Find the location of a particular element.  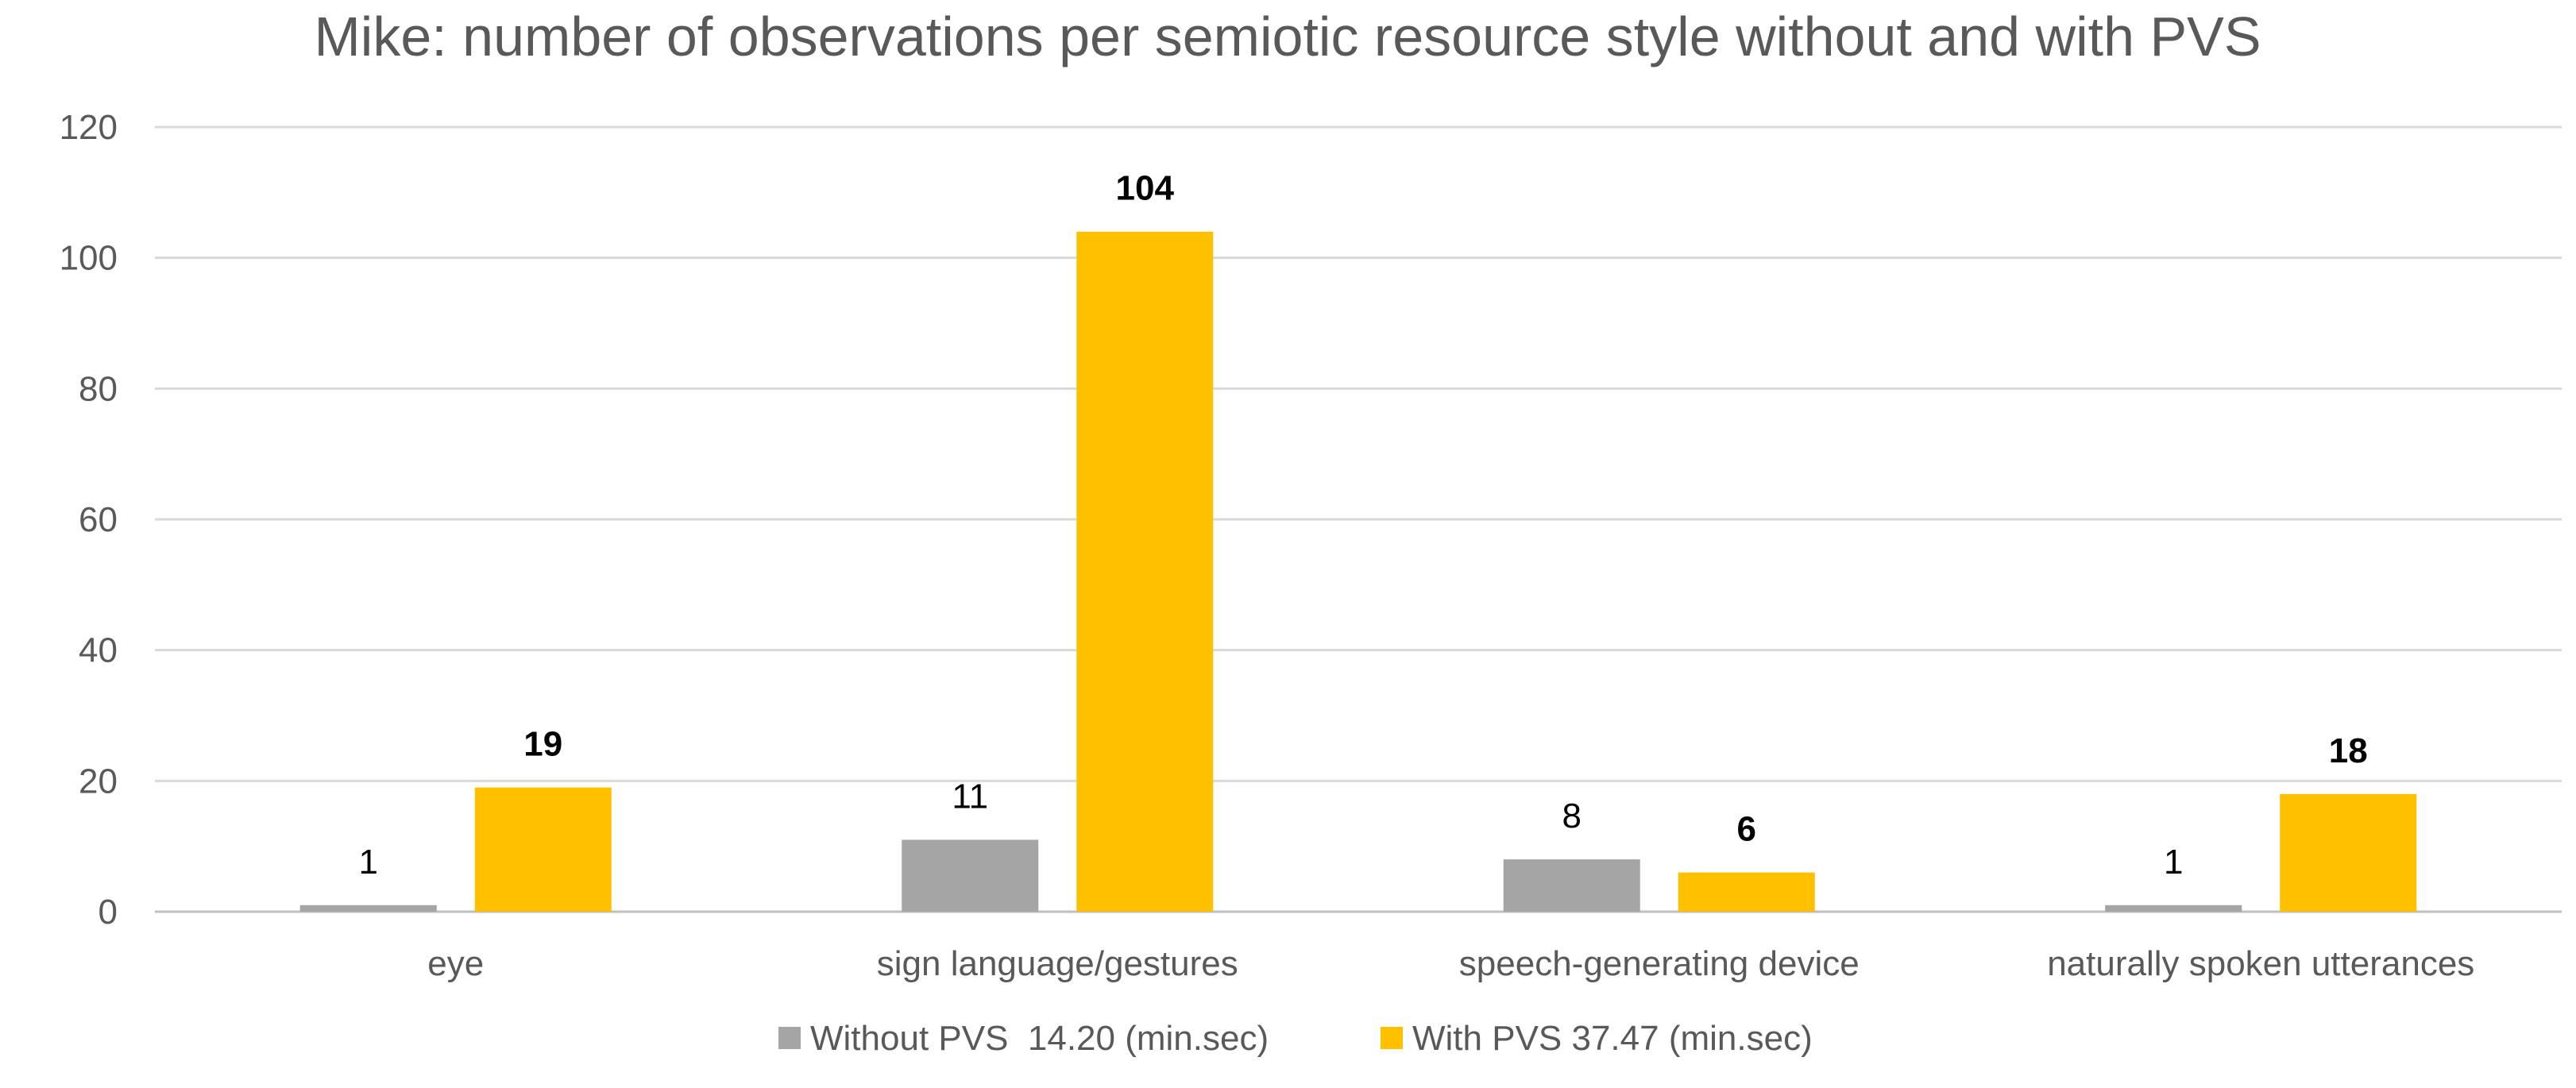

y-tick-label: 120 is located at coordinates (89, 127).